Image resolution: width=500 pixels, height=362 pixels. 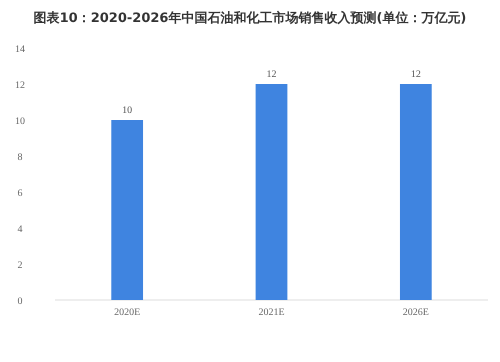 I want to click on y-tick-label: 8, so click(x=20, y=157).